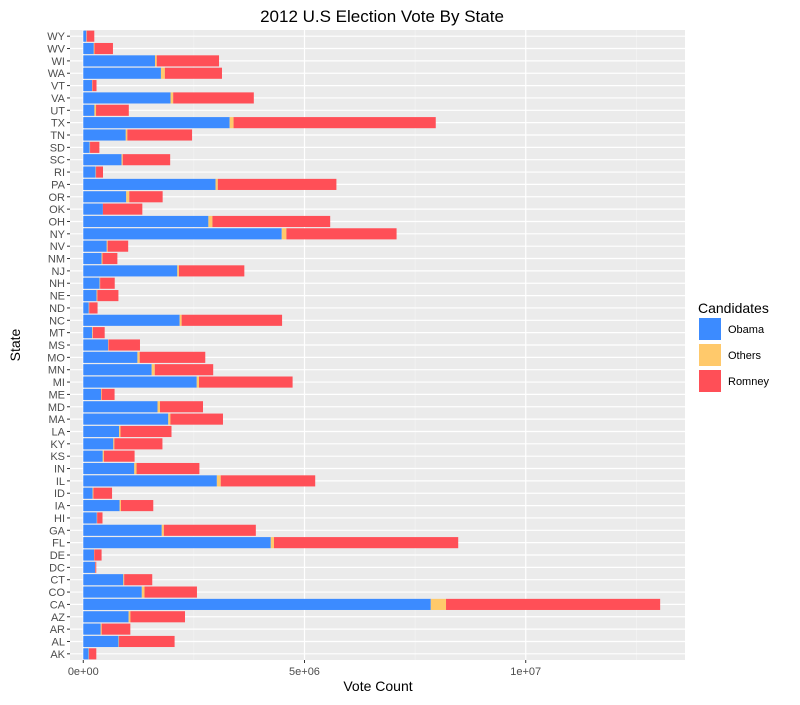  I want to click on bar-wa-obama, so click(122, 73).